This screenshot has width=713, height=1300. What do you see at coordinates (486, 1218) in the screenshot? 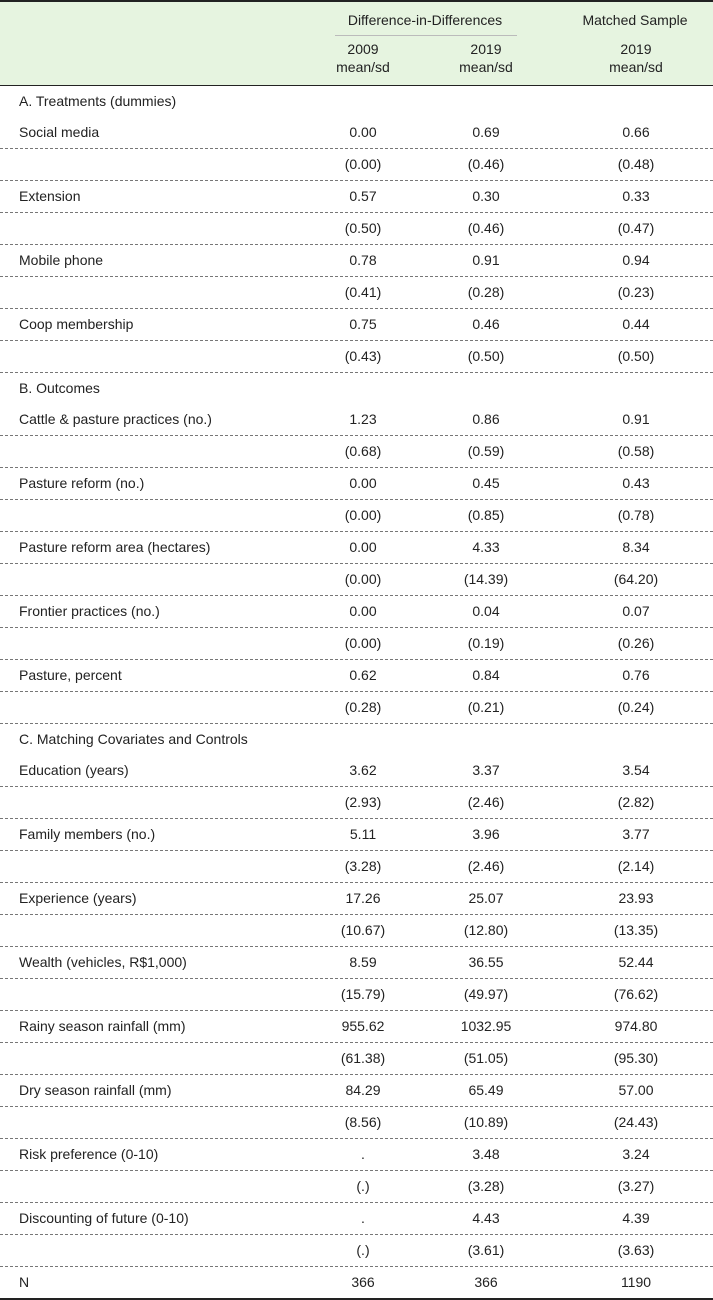
I see `table-cell: 4.43` at bounding box center [486, 1218].